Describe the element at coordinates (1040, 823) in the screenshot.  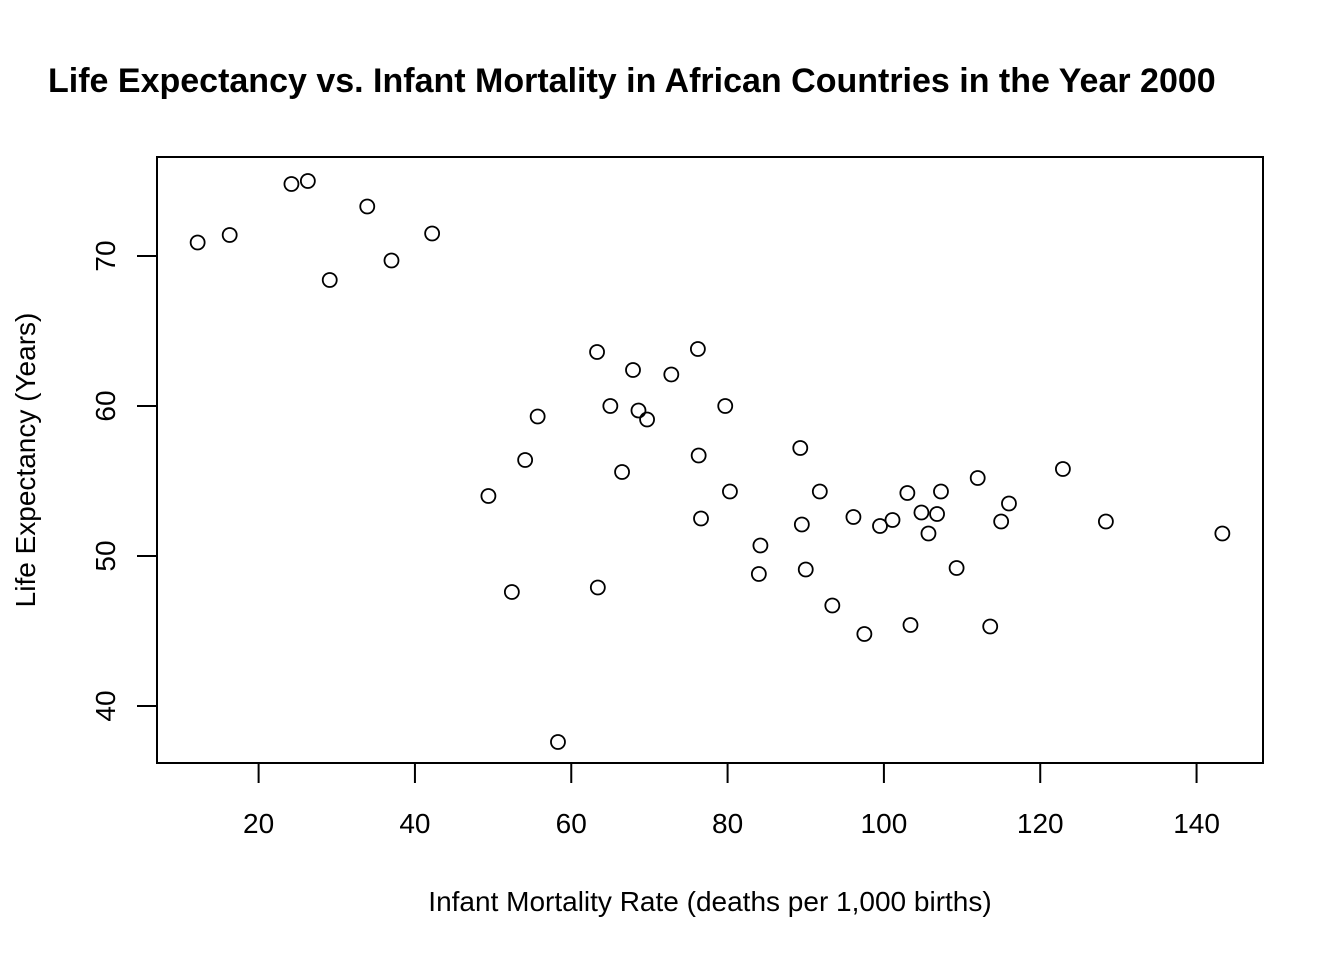
I see `x-tick-label: 120` at that location.